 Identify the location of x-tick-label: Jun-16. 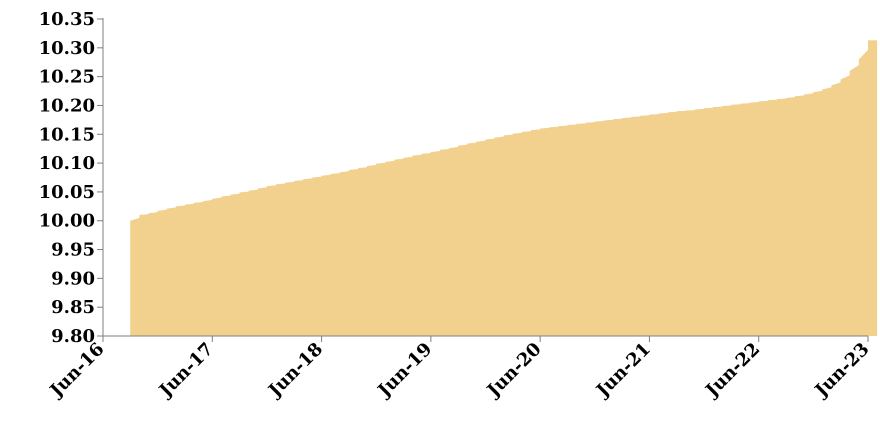
(77, 371).